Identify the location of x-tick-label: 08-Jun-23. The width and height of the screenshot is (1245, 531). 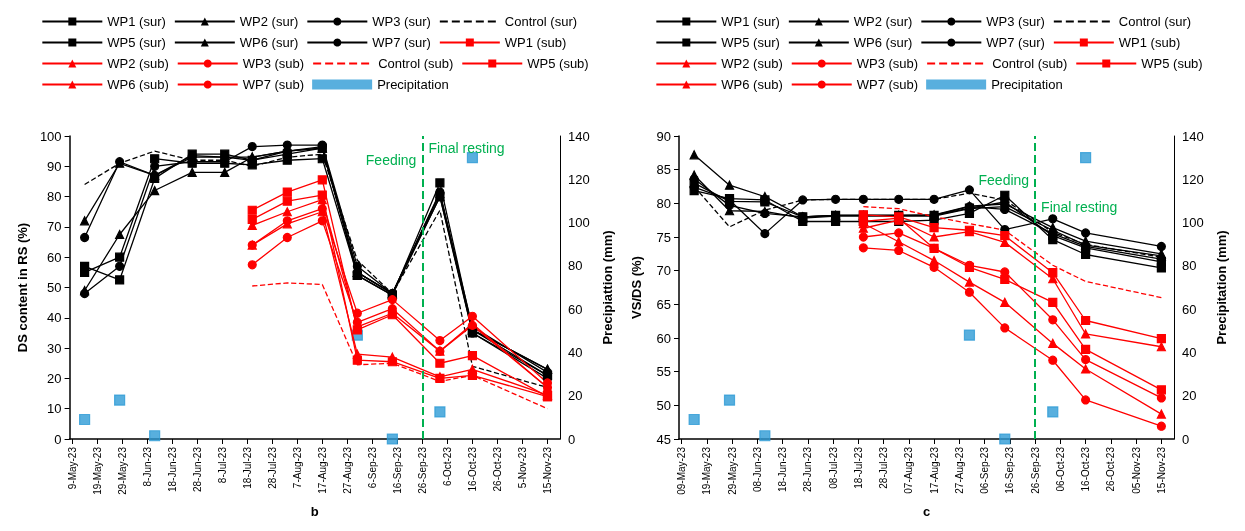
(757, 469).